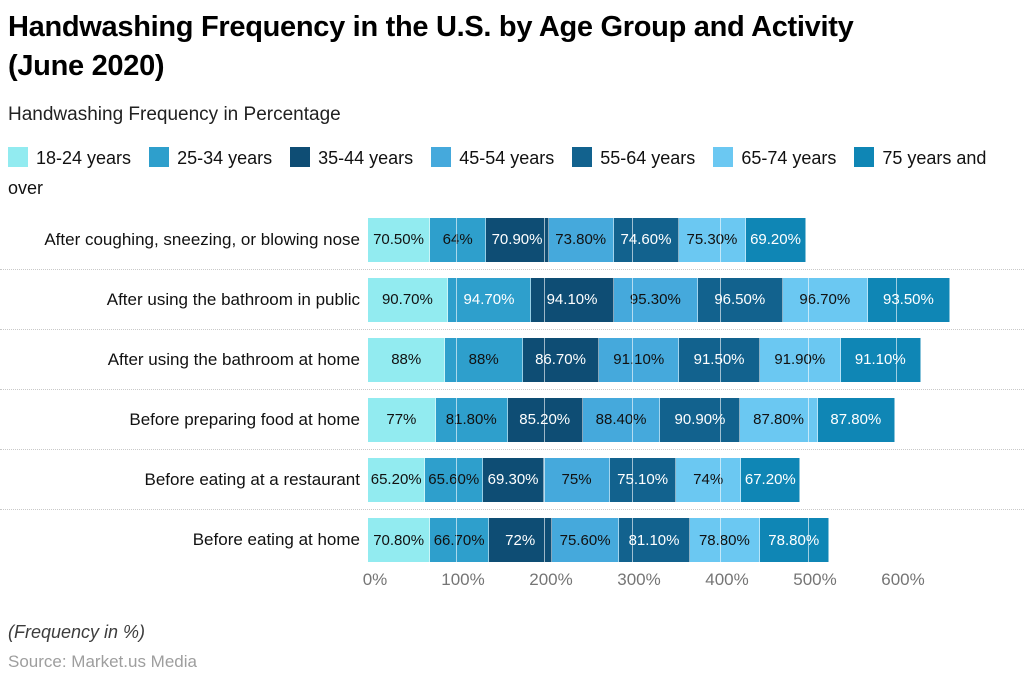  I want to click on bar-segment: 65.20%, so click(397, 479).